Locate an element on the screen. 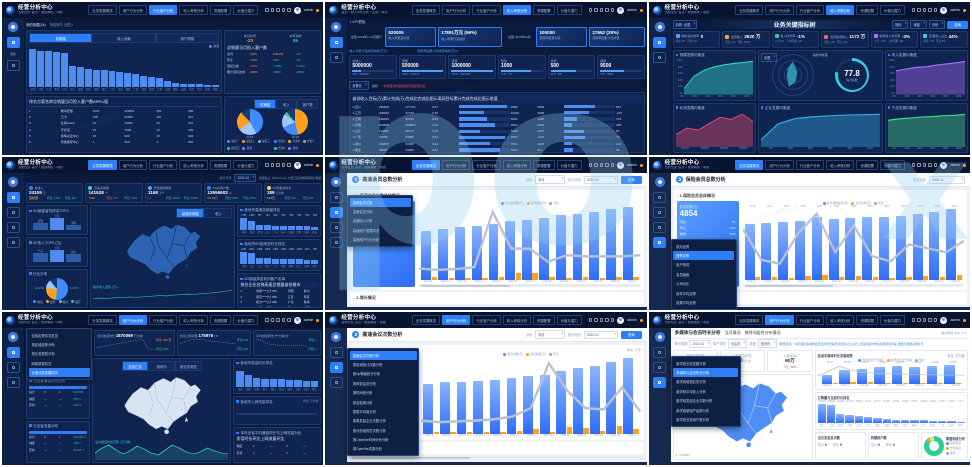 This screenshot has width=972, height=467. month-mode-select: 本月 is located at coordinates (550, 334).